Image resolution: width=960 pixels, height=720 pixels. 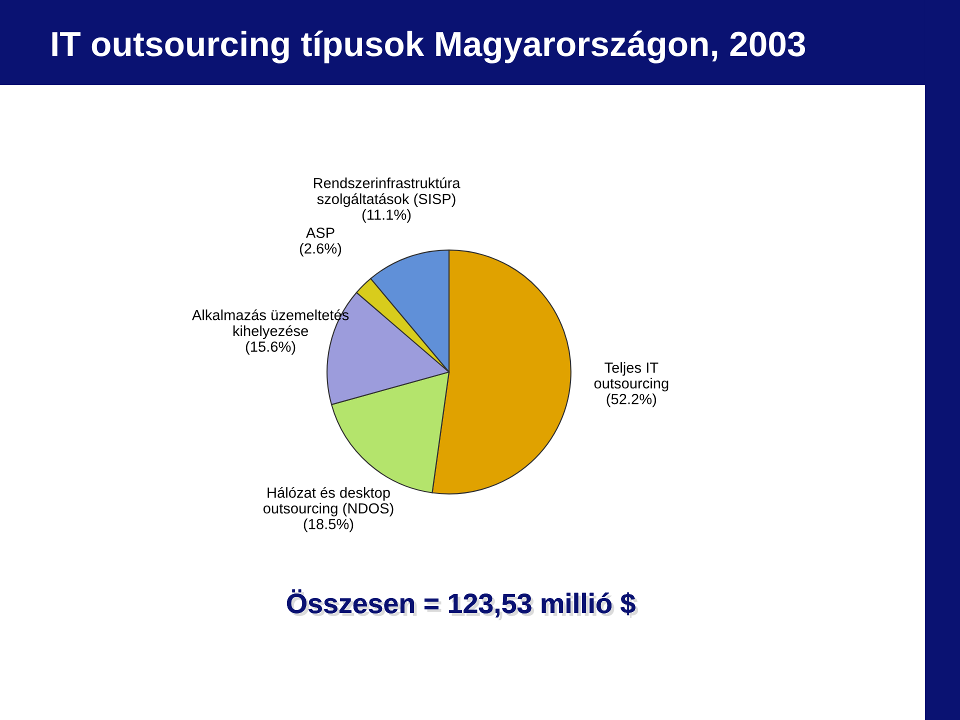 I want to click on data-label: (2.6%), so click(x=321, y=249).